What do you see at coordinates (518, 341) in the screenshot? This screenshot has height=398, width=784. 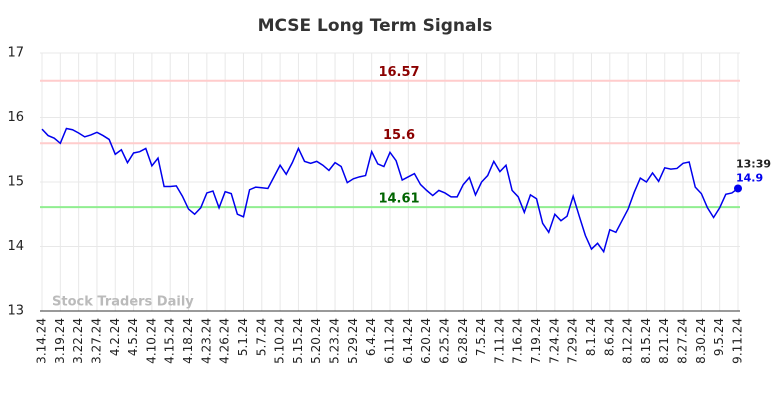 I see `x-tick-label: 7.16.24` at bounding box center [518, 341].